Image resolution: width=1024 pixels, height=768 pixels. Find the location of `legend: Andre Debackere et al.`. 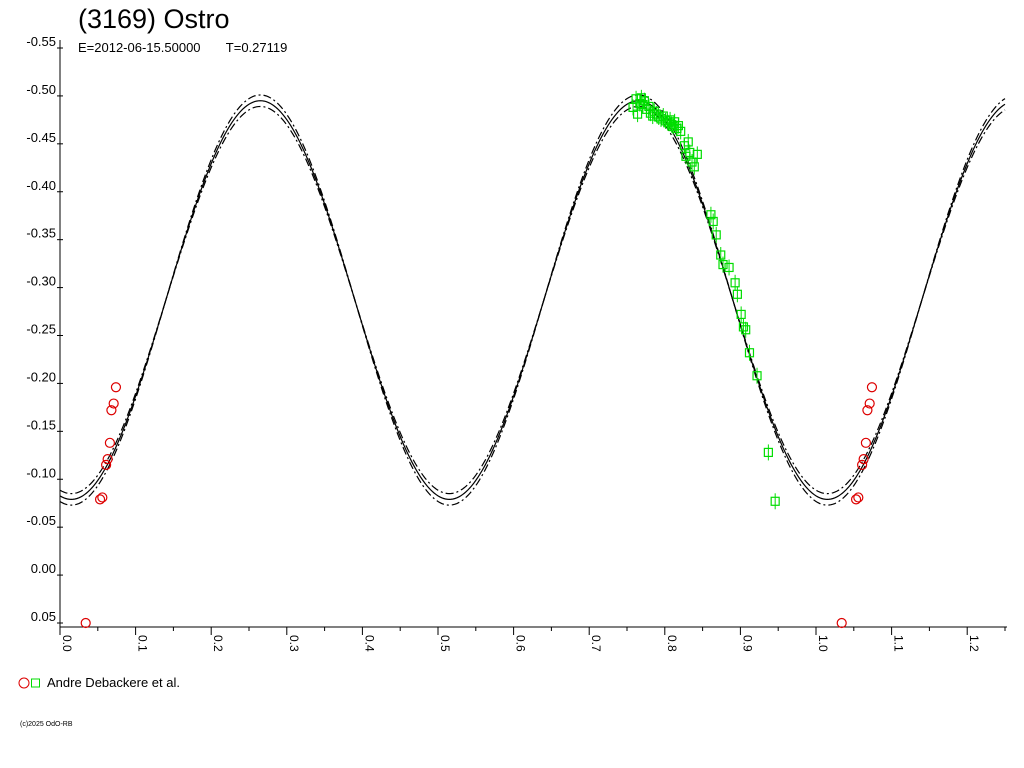

legend: Andre Debackere et al. is located at coordinates (98, 683).